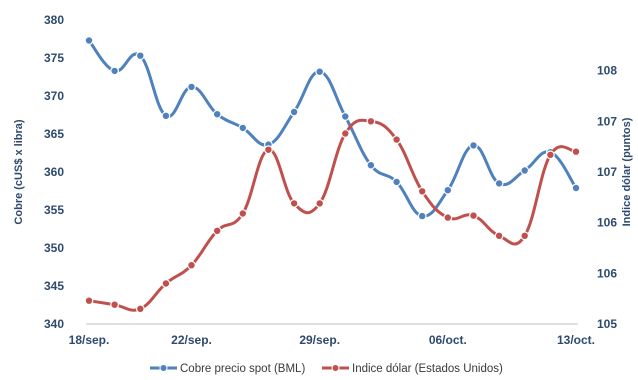 Image resolution: width=638 pixels, height=380 pixels. What do you see at coordinates (89, 340) in the screenshot?
I see `x-tick-label: 18/sep.` at bounding box center [89, 340].